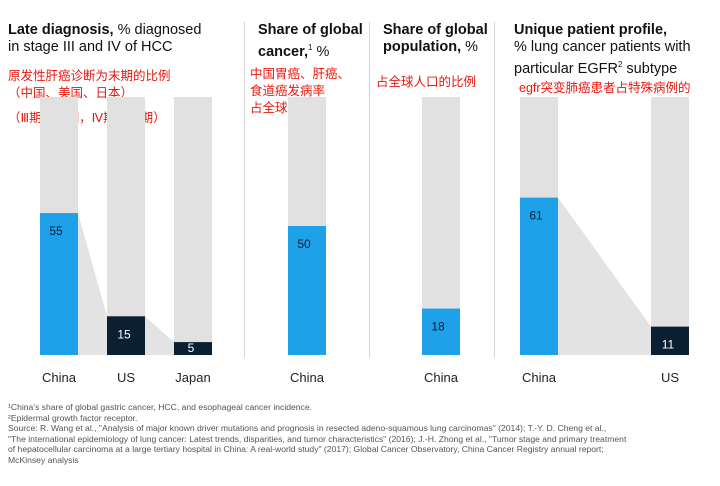 The image size is (720, 486). I want to click on panel2-title-line2-bold: cancer,, so click(283, 51).